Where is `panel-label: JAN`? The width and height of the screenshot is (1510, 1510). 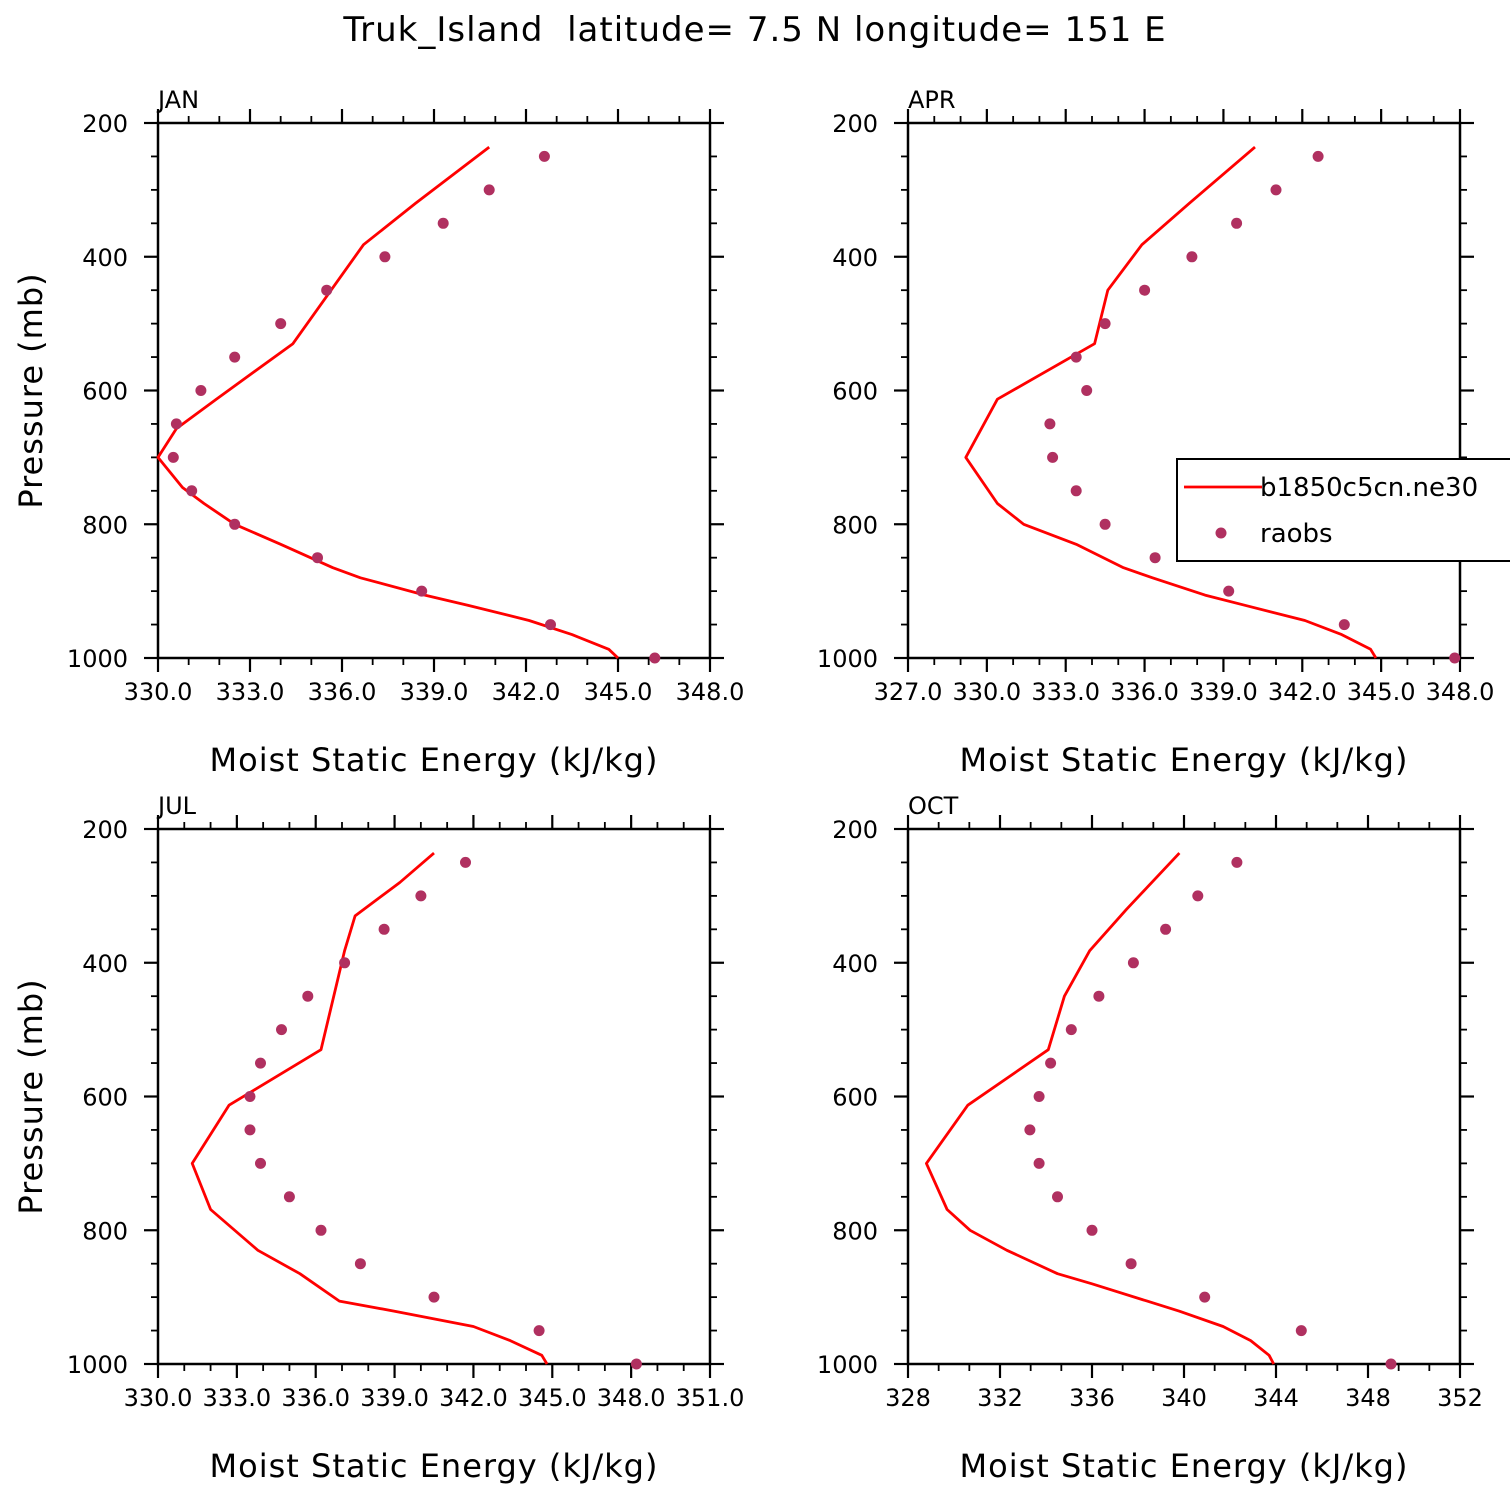 panel-label: JAN is located at coordinates (177, 100).